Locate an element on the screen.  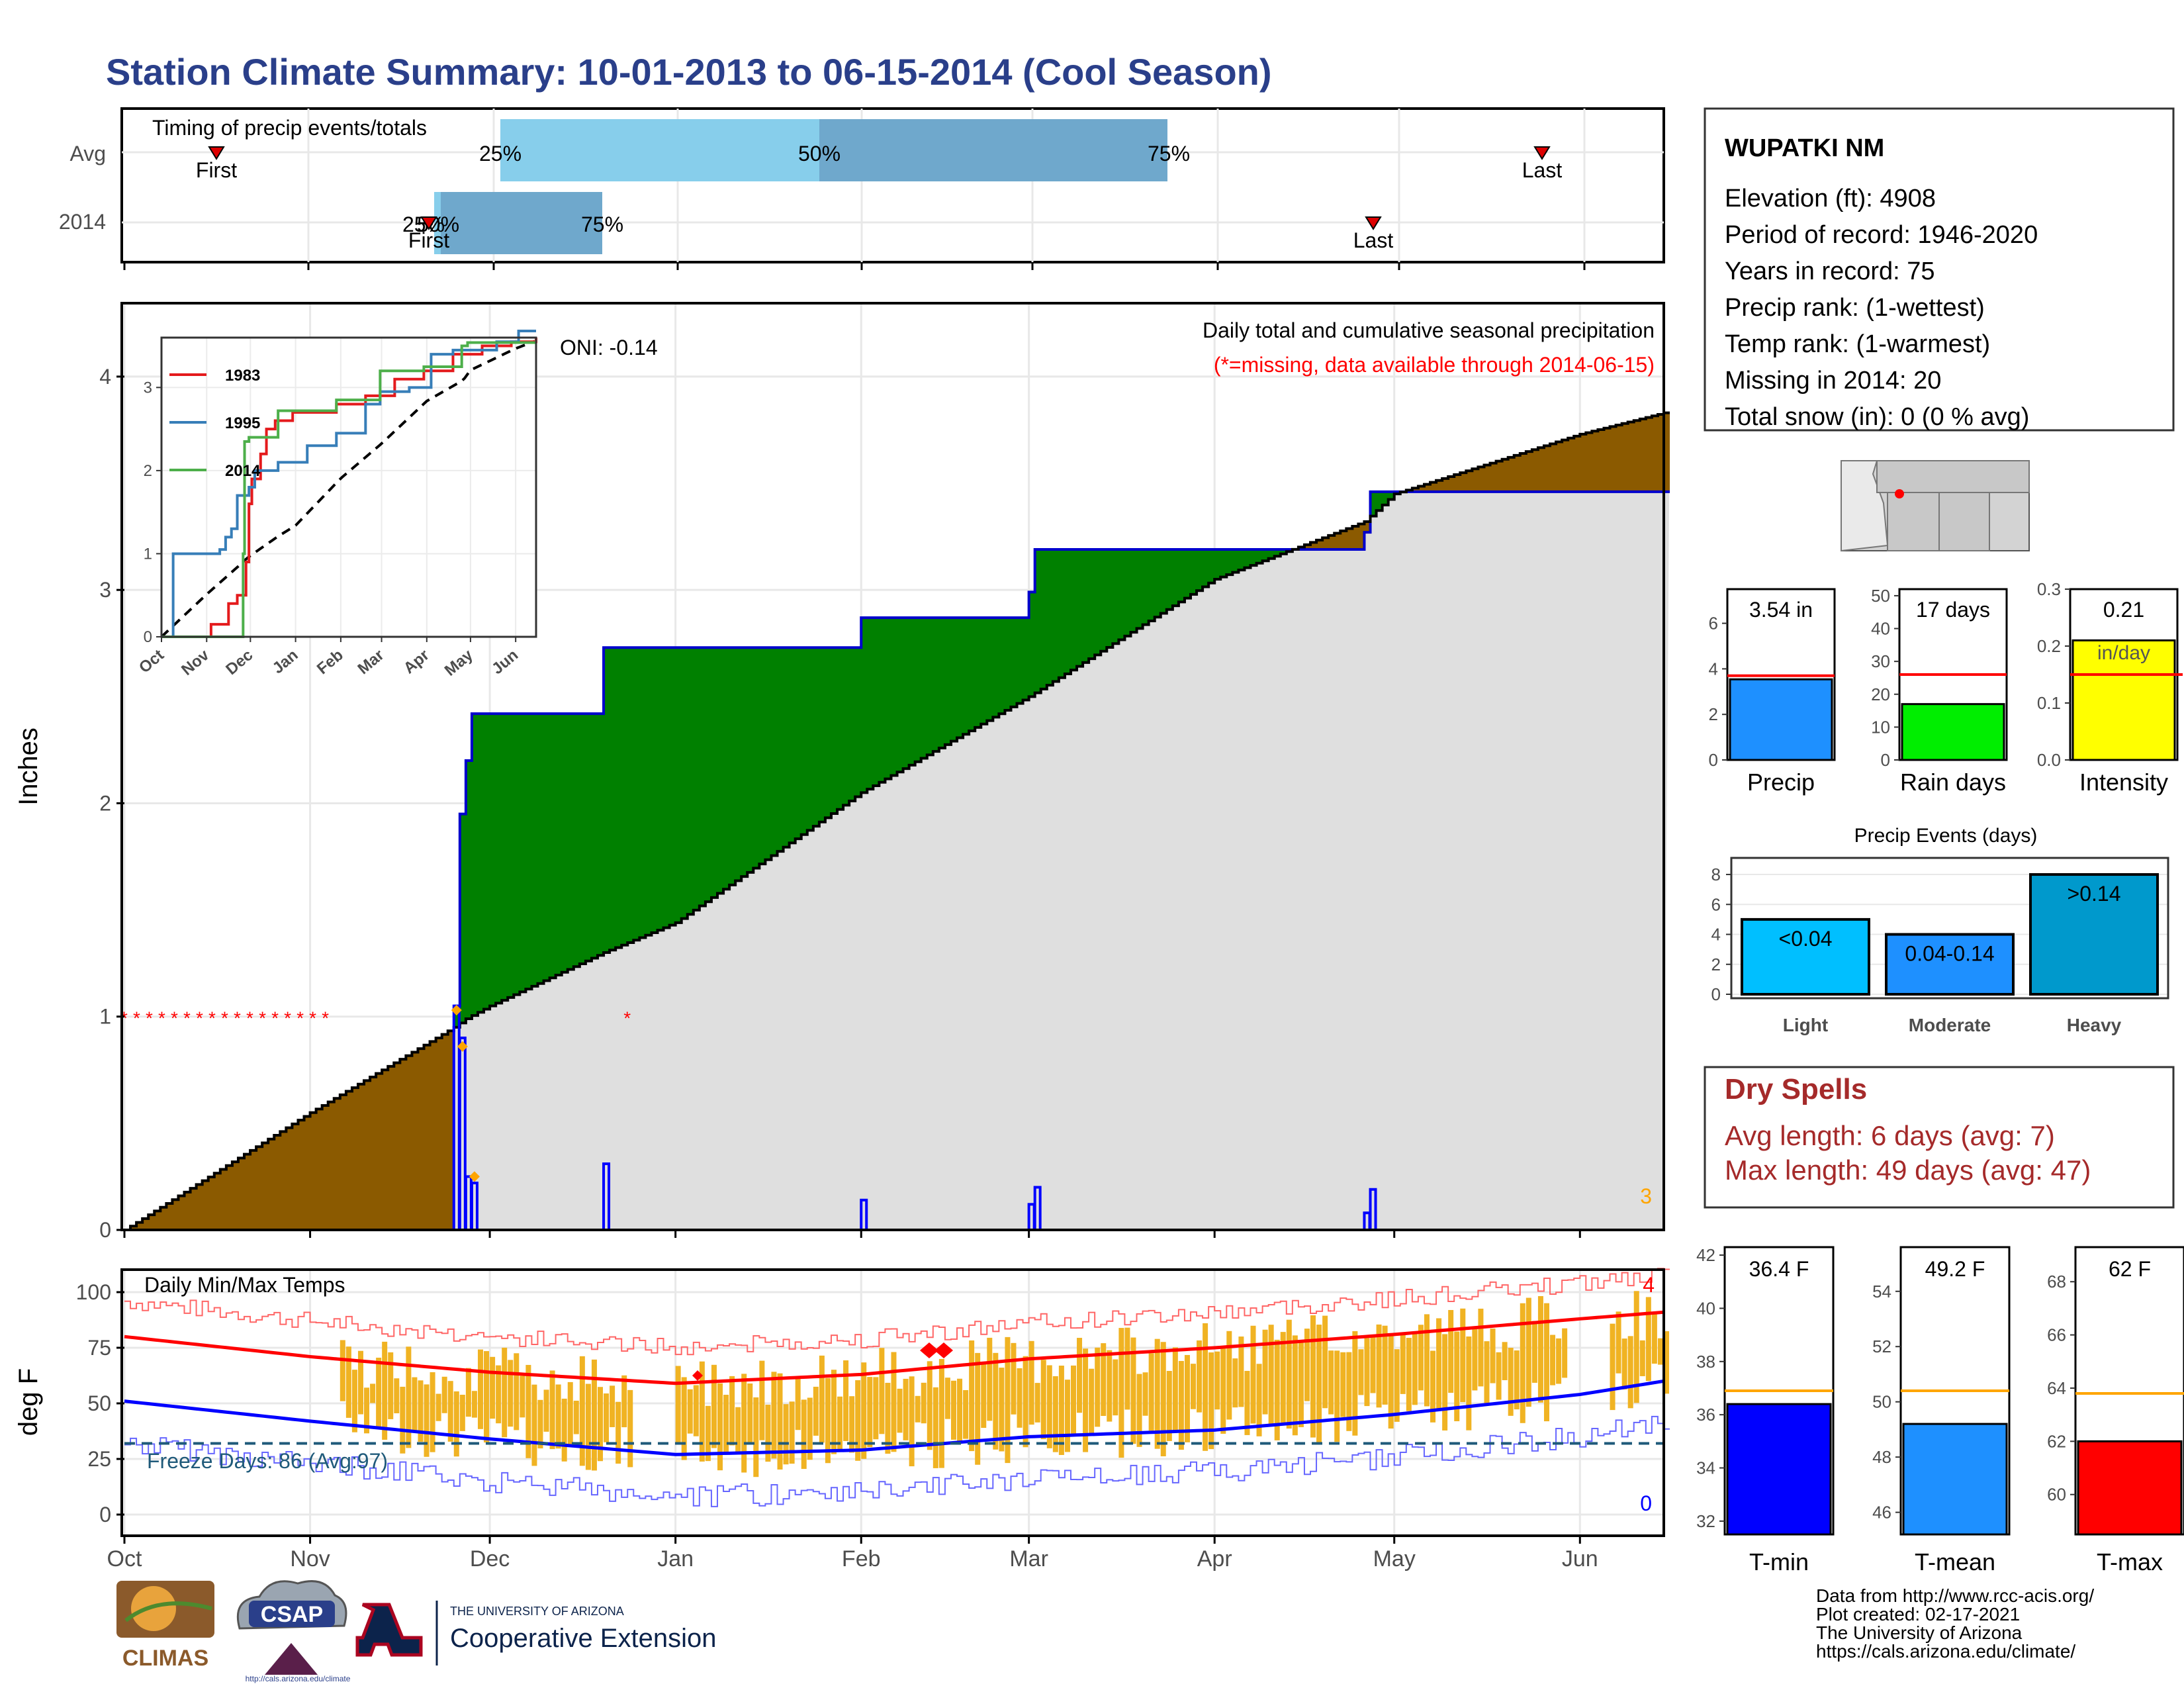
station-detail-line: Elevation (ft): 4908 is located at coordinates (1831, 198).